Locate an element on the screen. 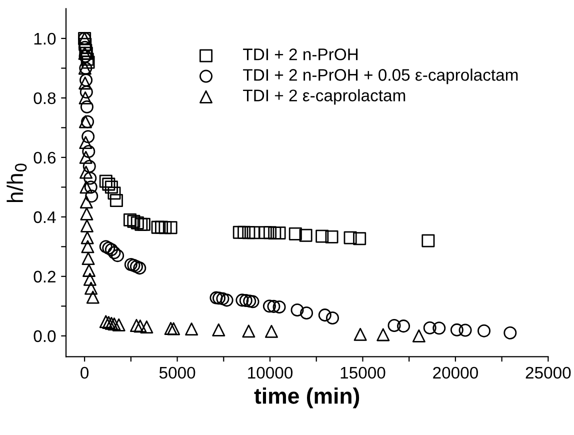  x-tick-label: 25000 is located at coordinates (548, 372).